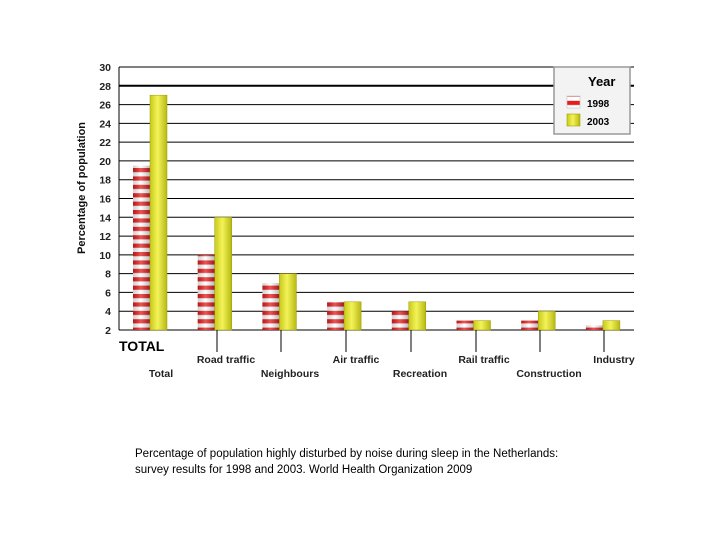 Image resolution: width=720 pixels, height=540 pixels. I want to click on y-tick-label: 12, so click(105, 237).